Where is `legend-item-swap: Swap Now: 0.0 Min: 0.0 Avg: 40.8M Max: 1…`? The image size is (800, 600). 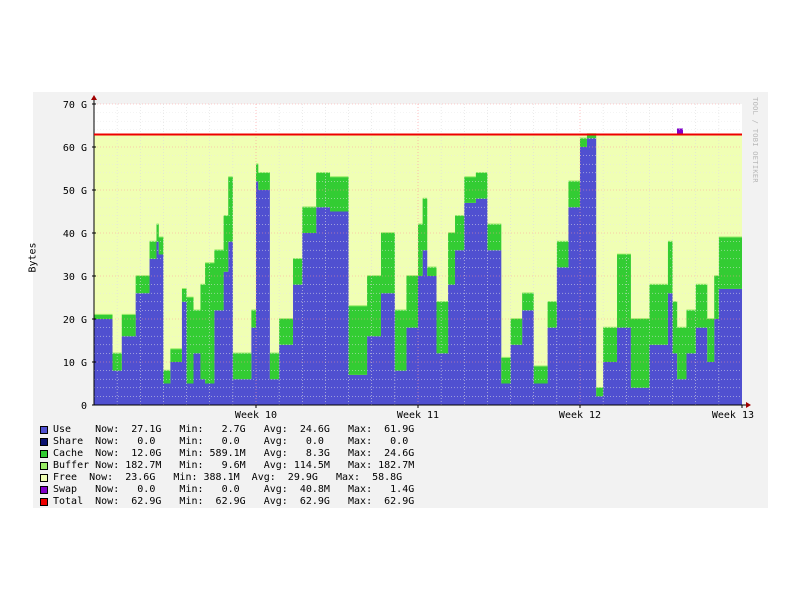
legend-item-swap: Swap Now: 0.0 Min: 0.0 Avg: 40.8M Max: 1… is located at coordinates (227, 490).